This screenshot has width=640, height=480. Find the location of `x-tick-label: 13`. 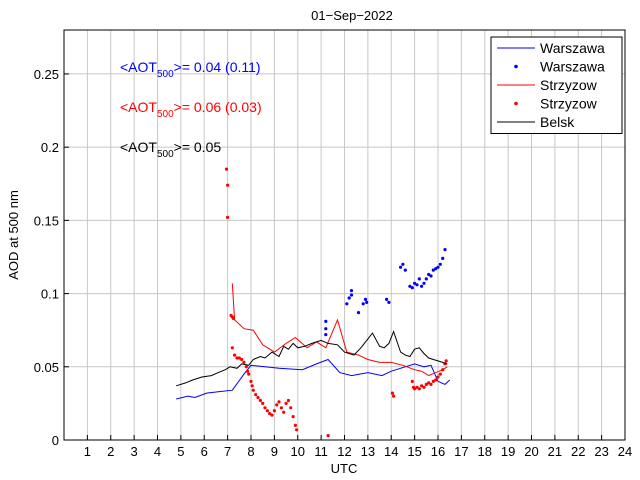

x-tick-label: 13 is located at coordinates (368, 451).